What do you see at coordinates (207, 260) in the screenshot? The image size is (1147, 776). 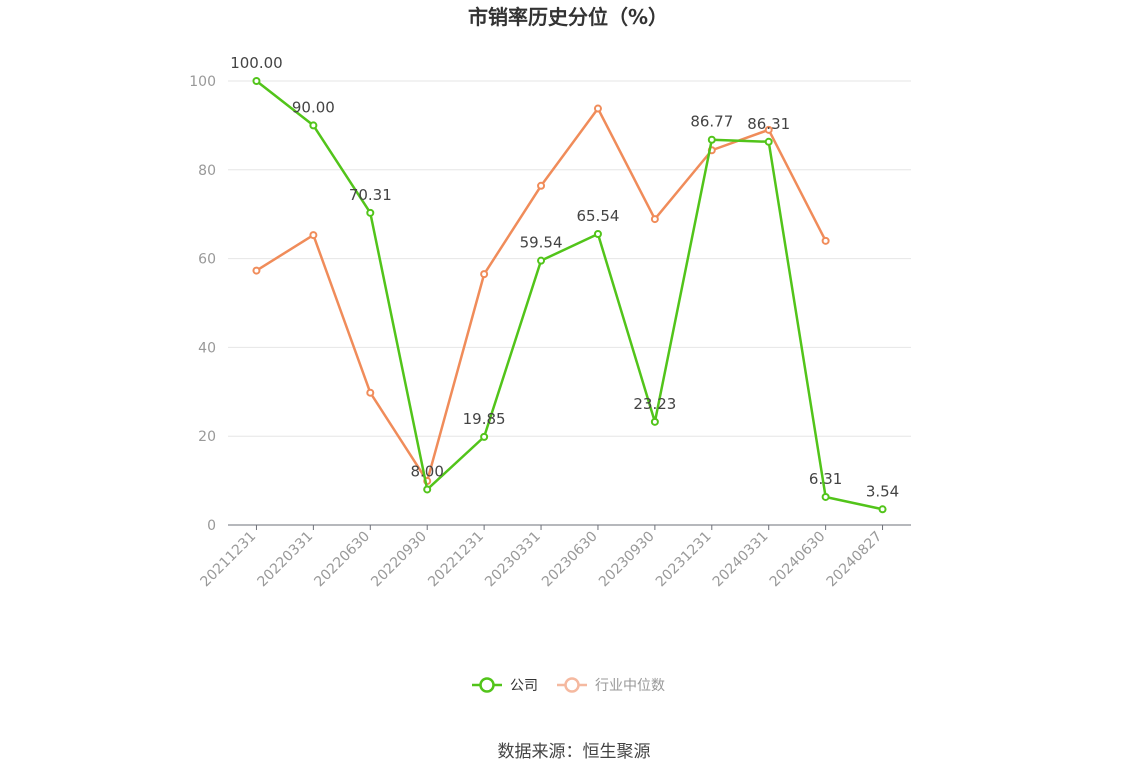 I see `y-tick-label: 60` at bounding box center [207, 260].